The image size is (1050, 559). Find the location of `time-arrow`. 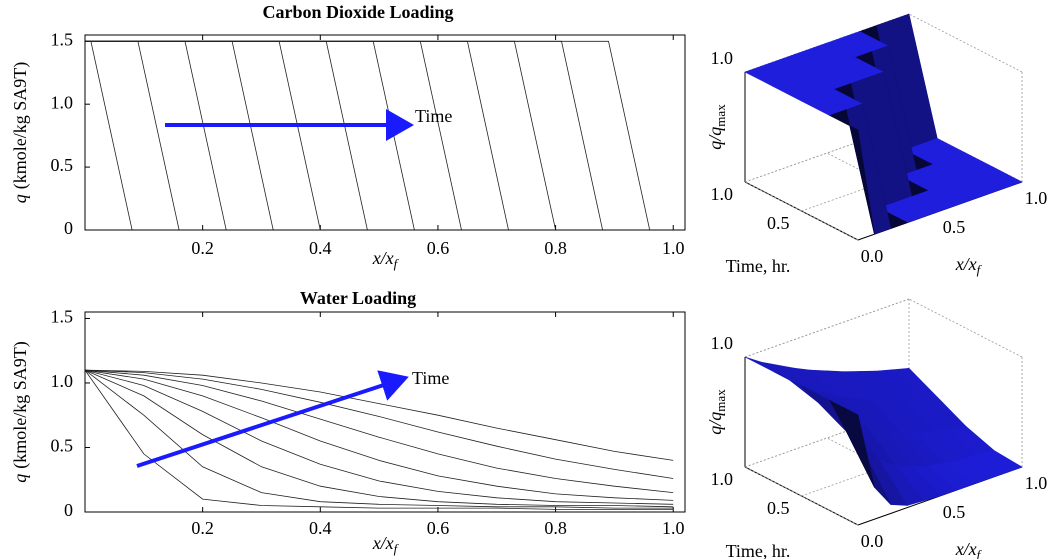

time-arrow is located at coordinates (272, 419).